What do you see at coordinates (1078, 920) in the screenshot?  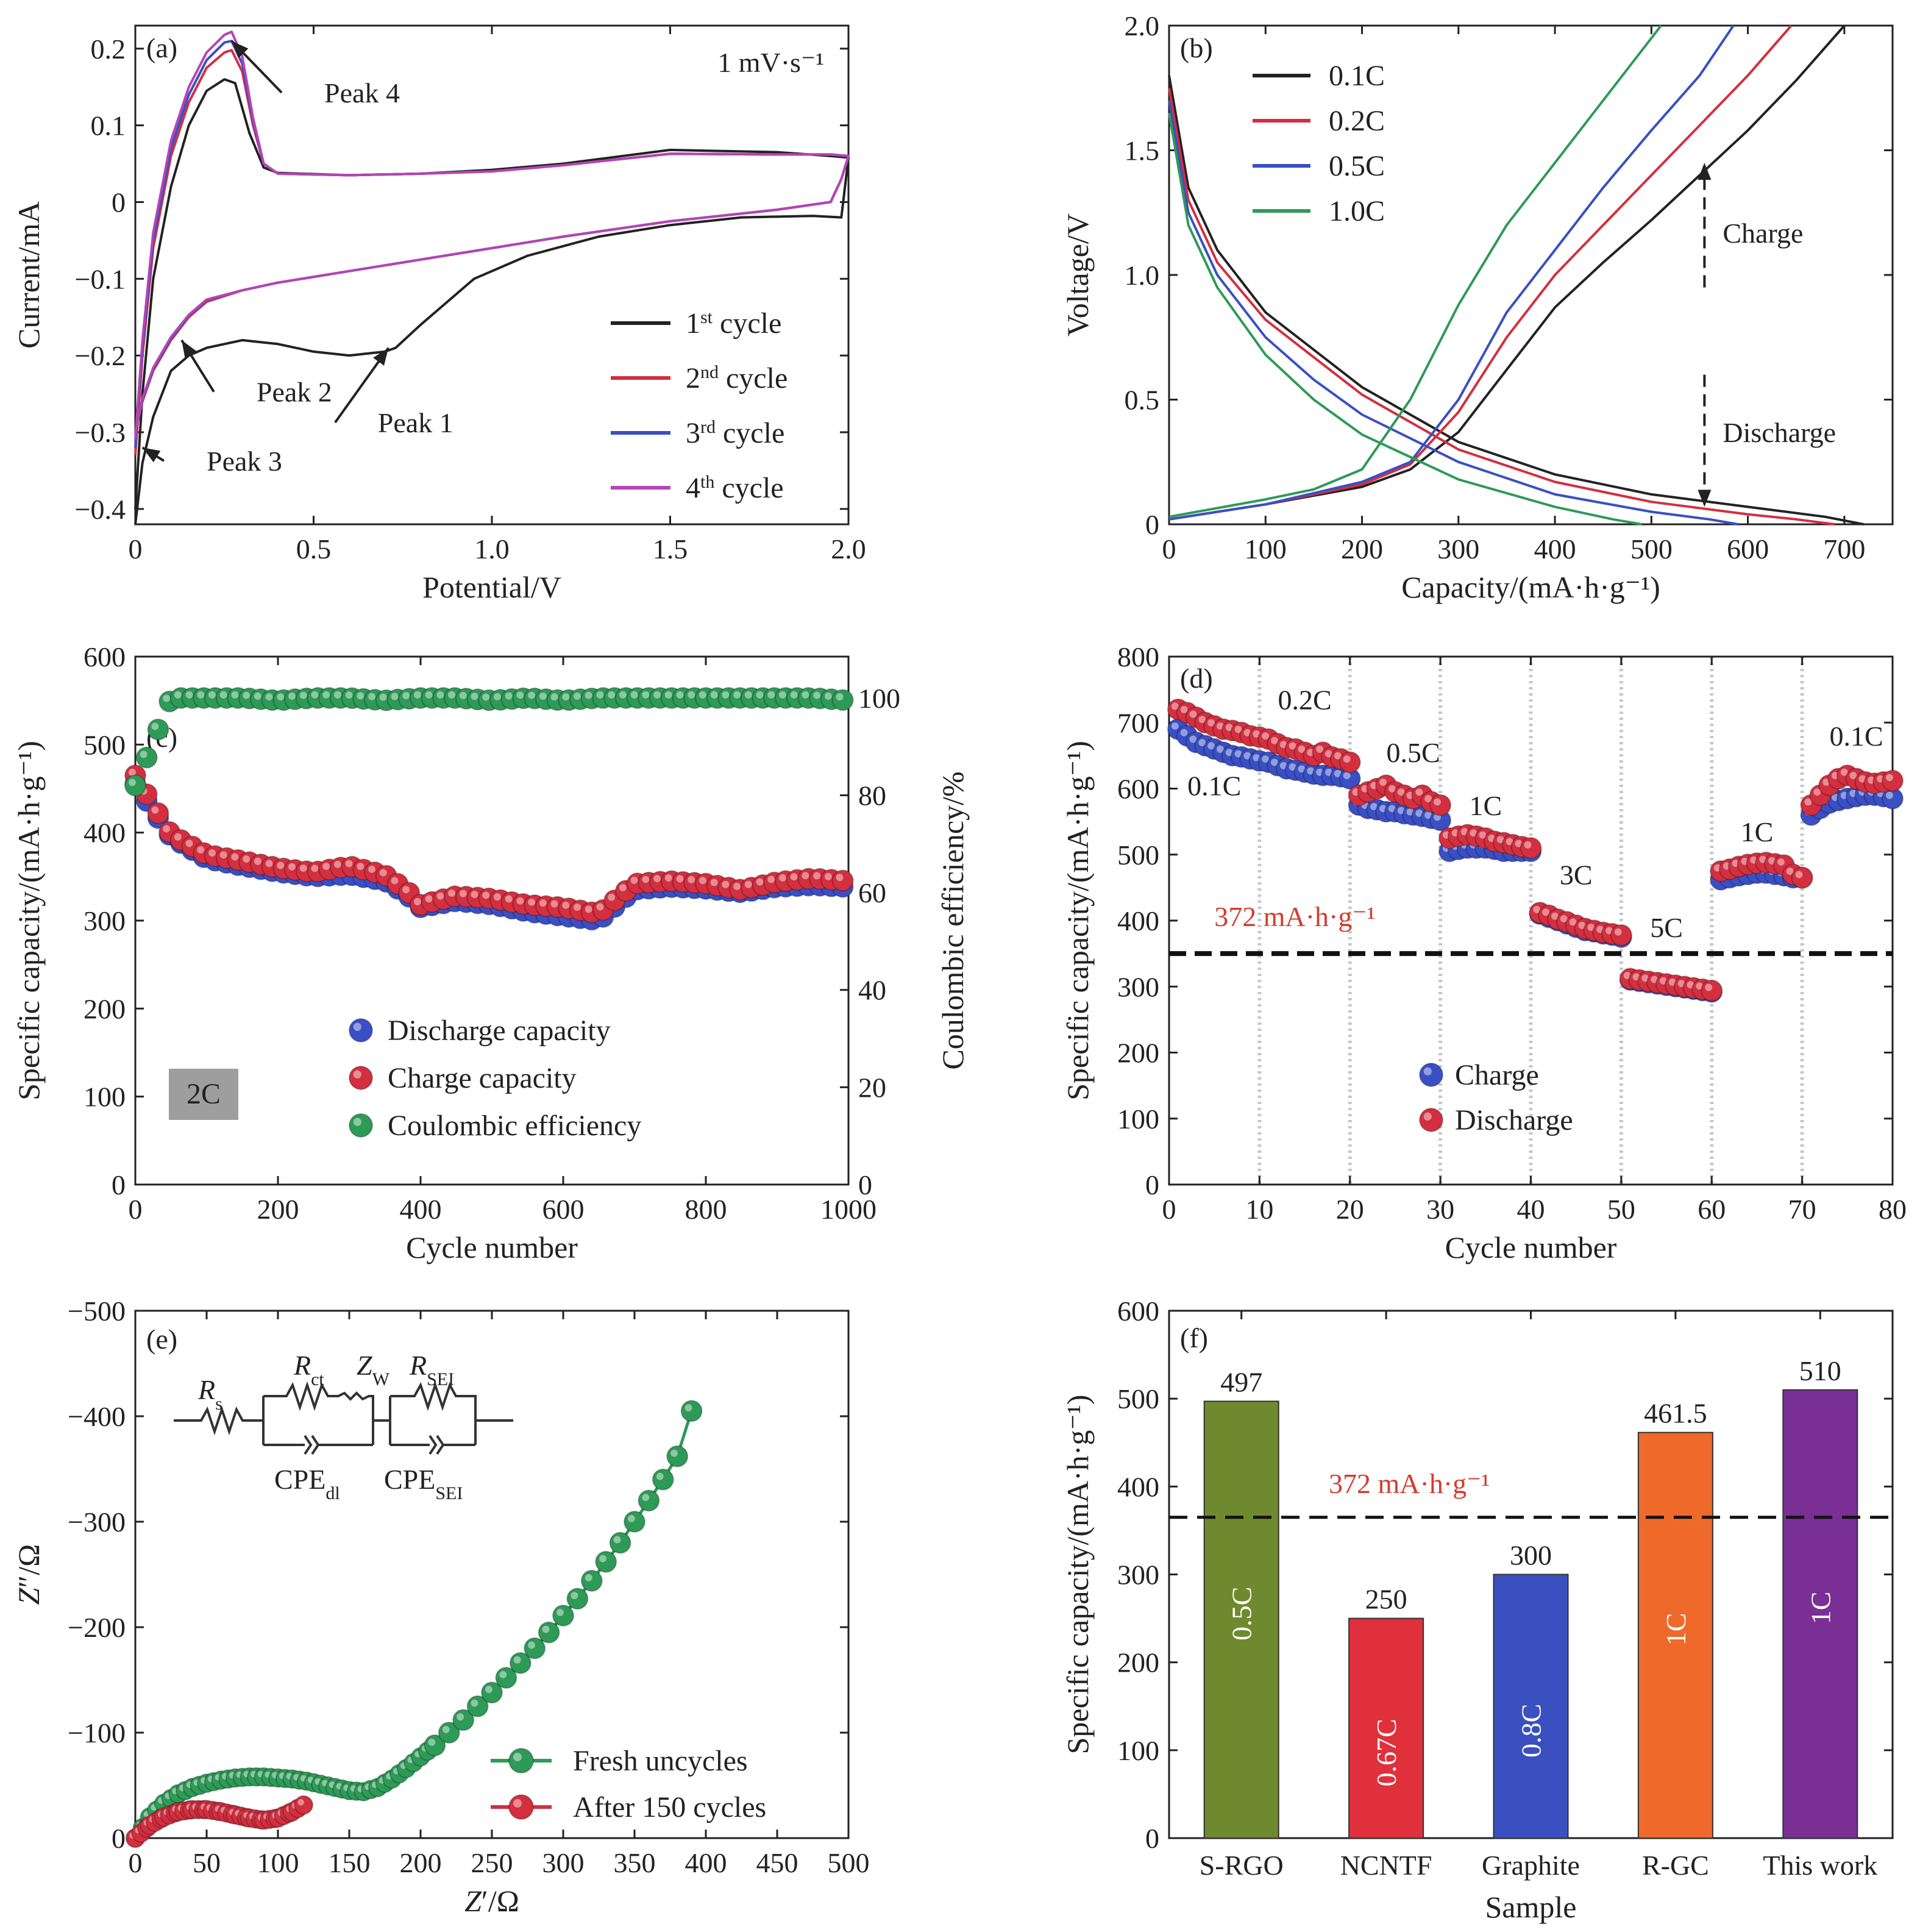 I see `y-axis-label: Specific capacity/(mA·h·g⁻¹)` at bounding box center [1078, 920].